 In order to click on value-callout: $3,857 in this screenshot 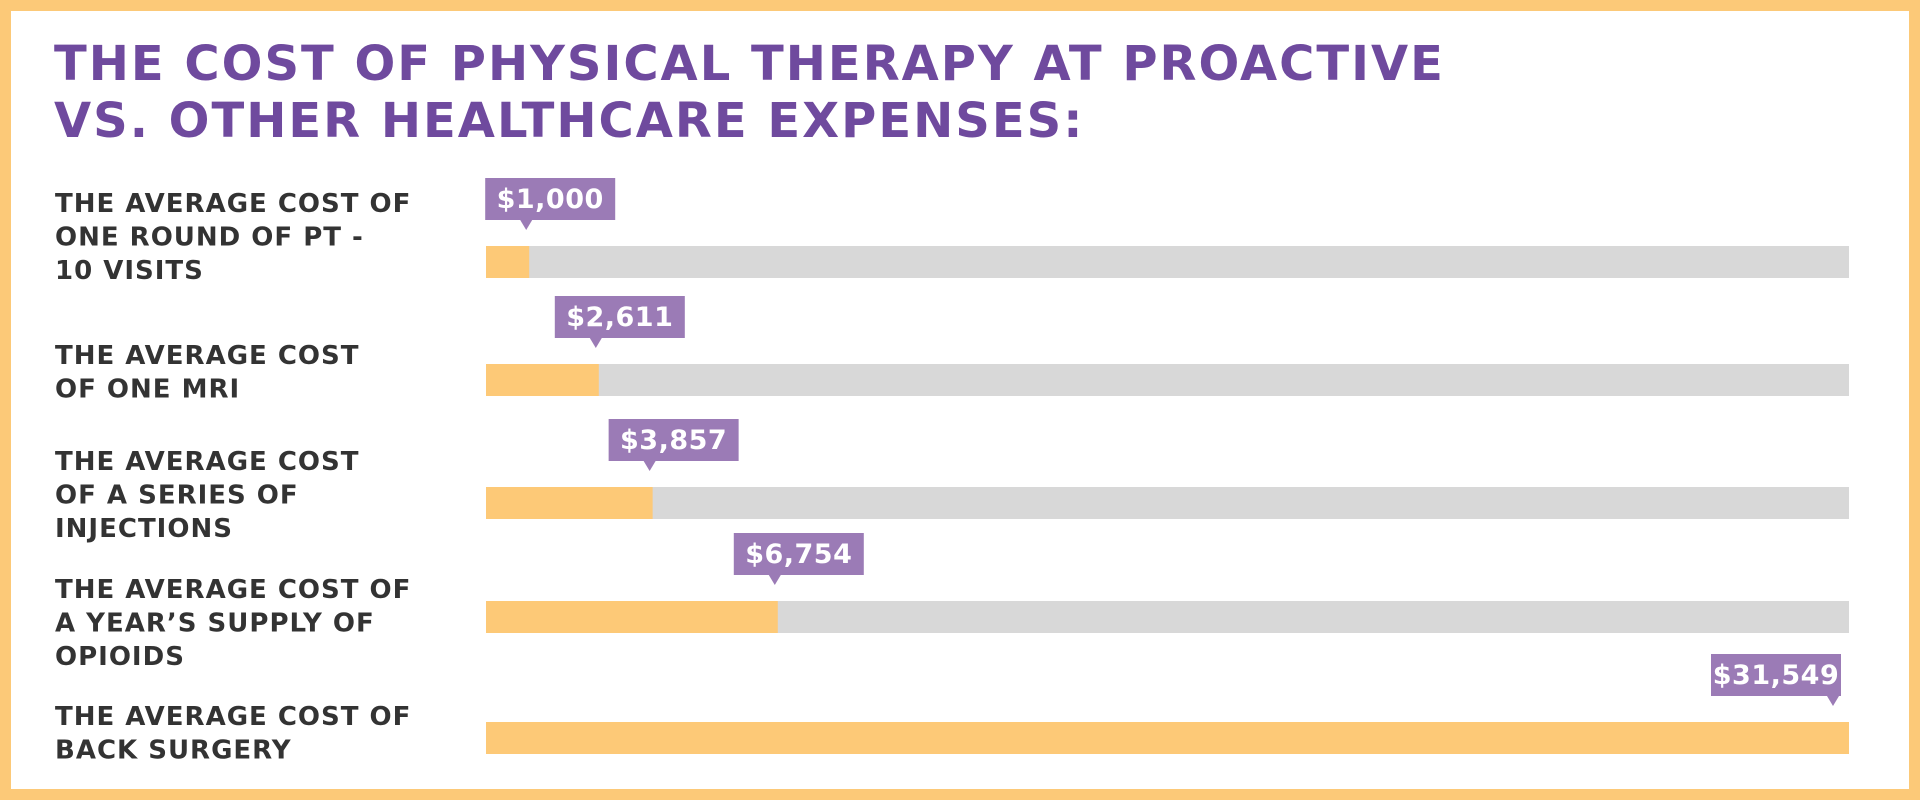, I will do `click(673, 445)`.